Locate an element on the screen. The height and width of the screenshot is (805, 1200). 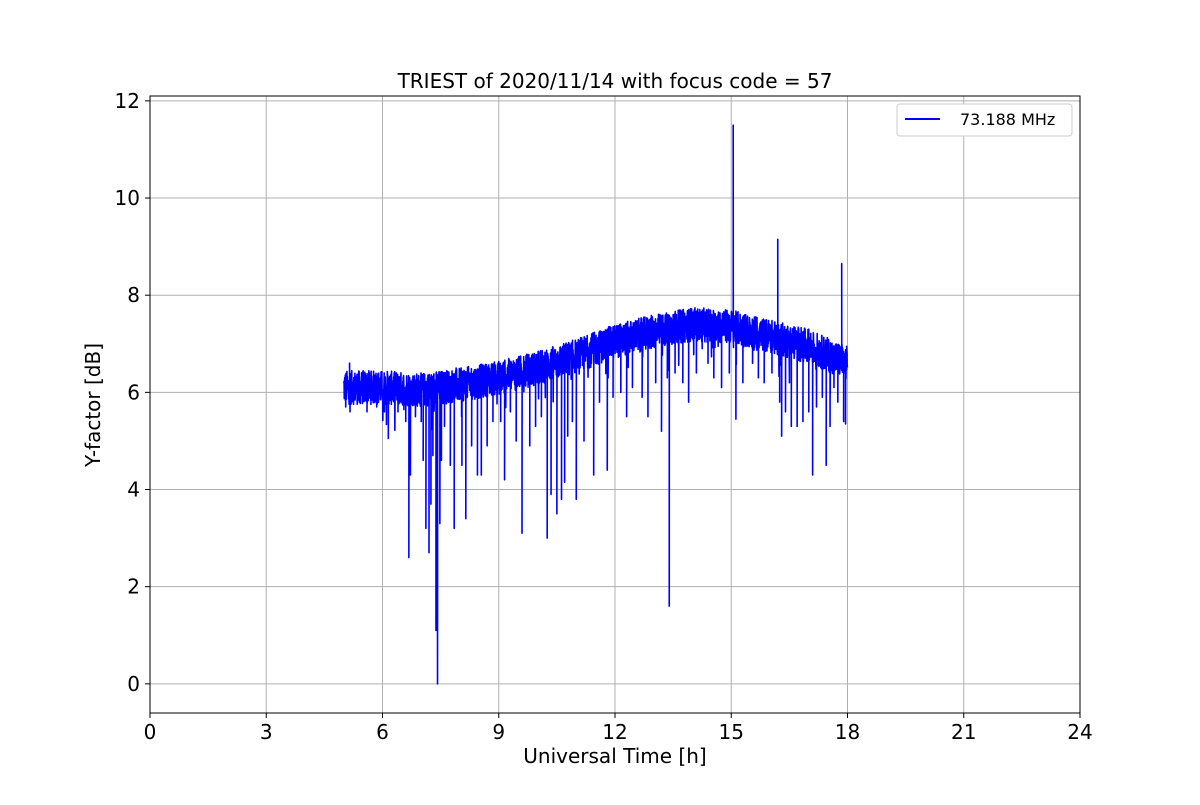
legend-label: 73.188 MHz is located at coordinates (1007, 119).